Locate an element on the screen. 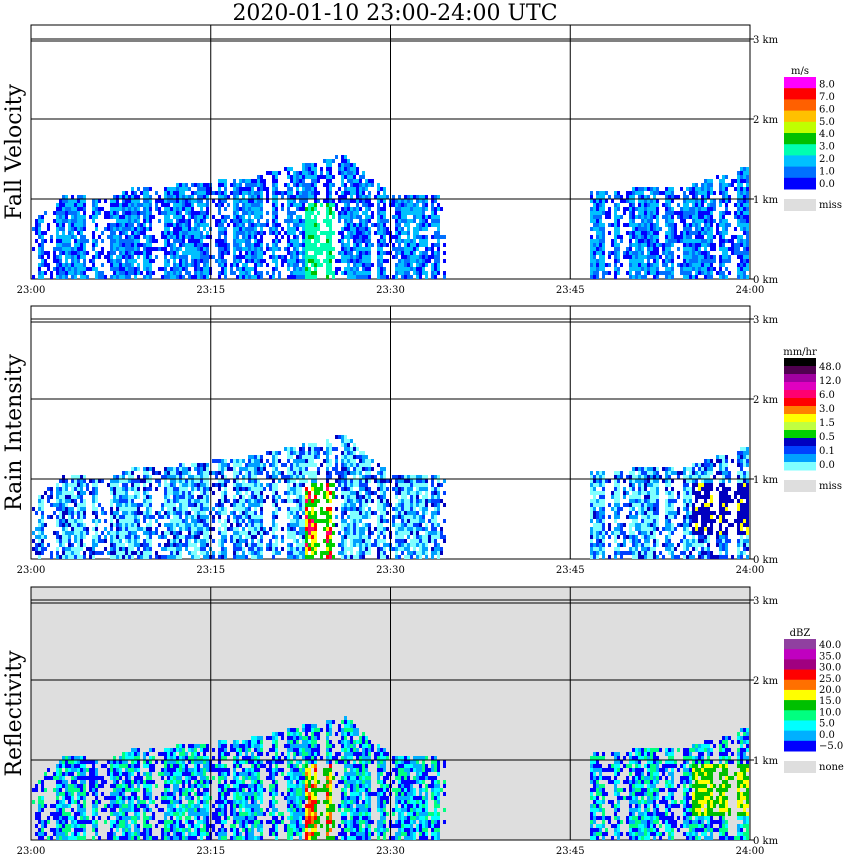 The height and width of the screenshot is (868, 850). colorbar-label: 30.0 is located at coordinates (830, 668).